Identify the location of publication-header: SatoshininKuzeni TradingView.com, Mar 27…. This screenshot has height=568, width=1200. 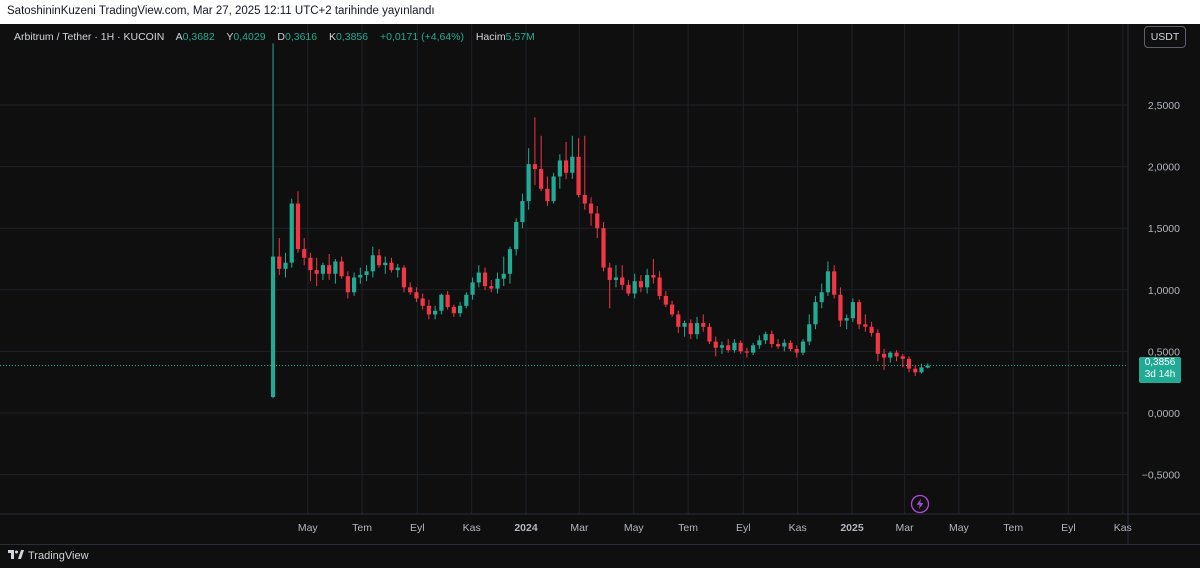
(600, 12).